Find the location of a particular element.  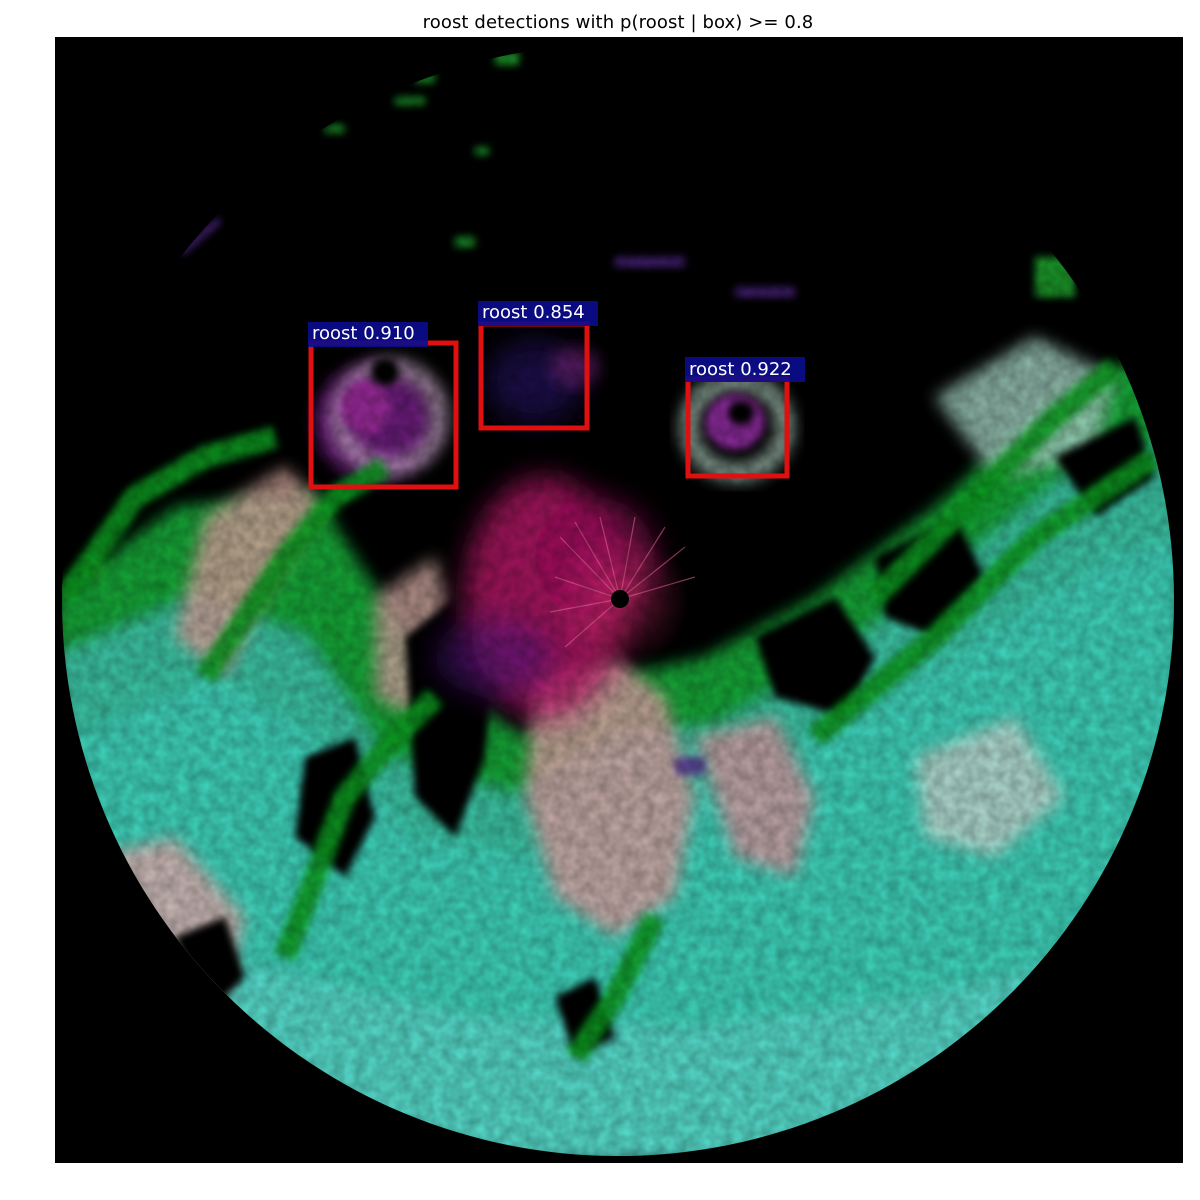

detection-box-3: roost 0.922 is located at coordinates (745, 418).